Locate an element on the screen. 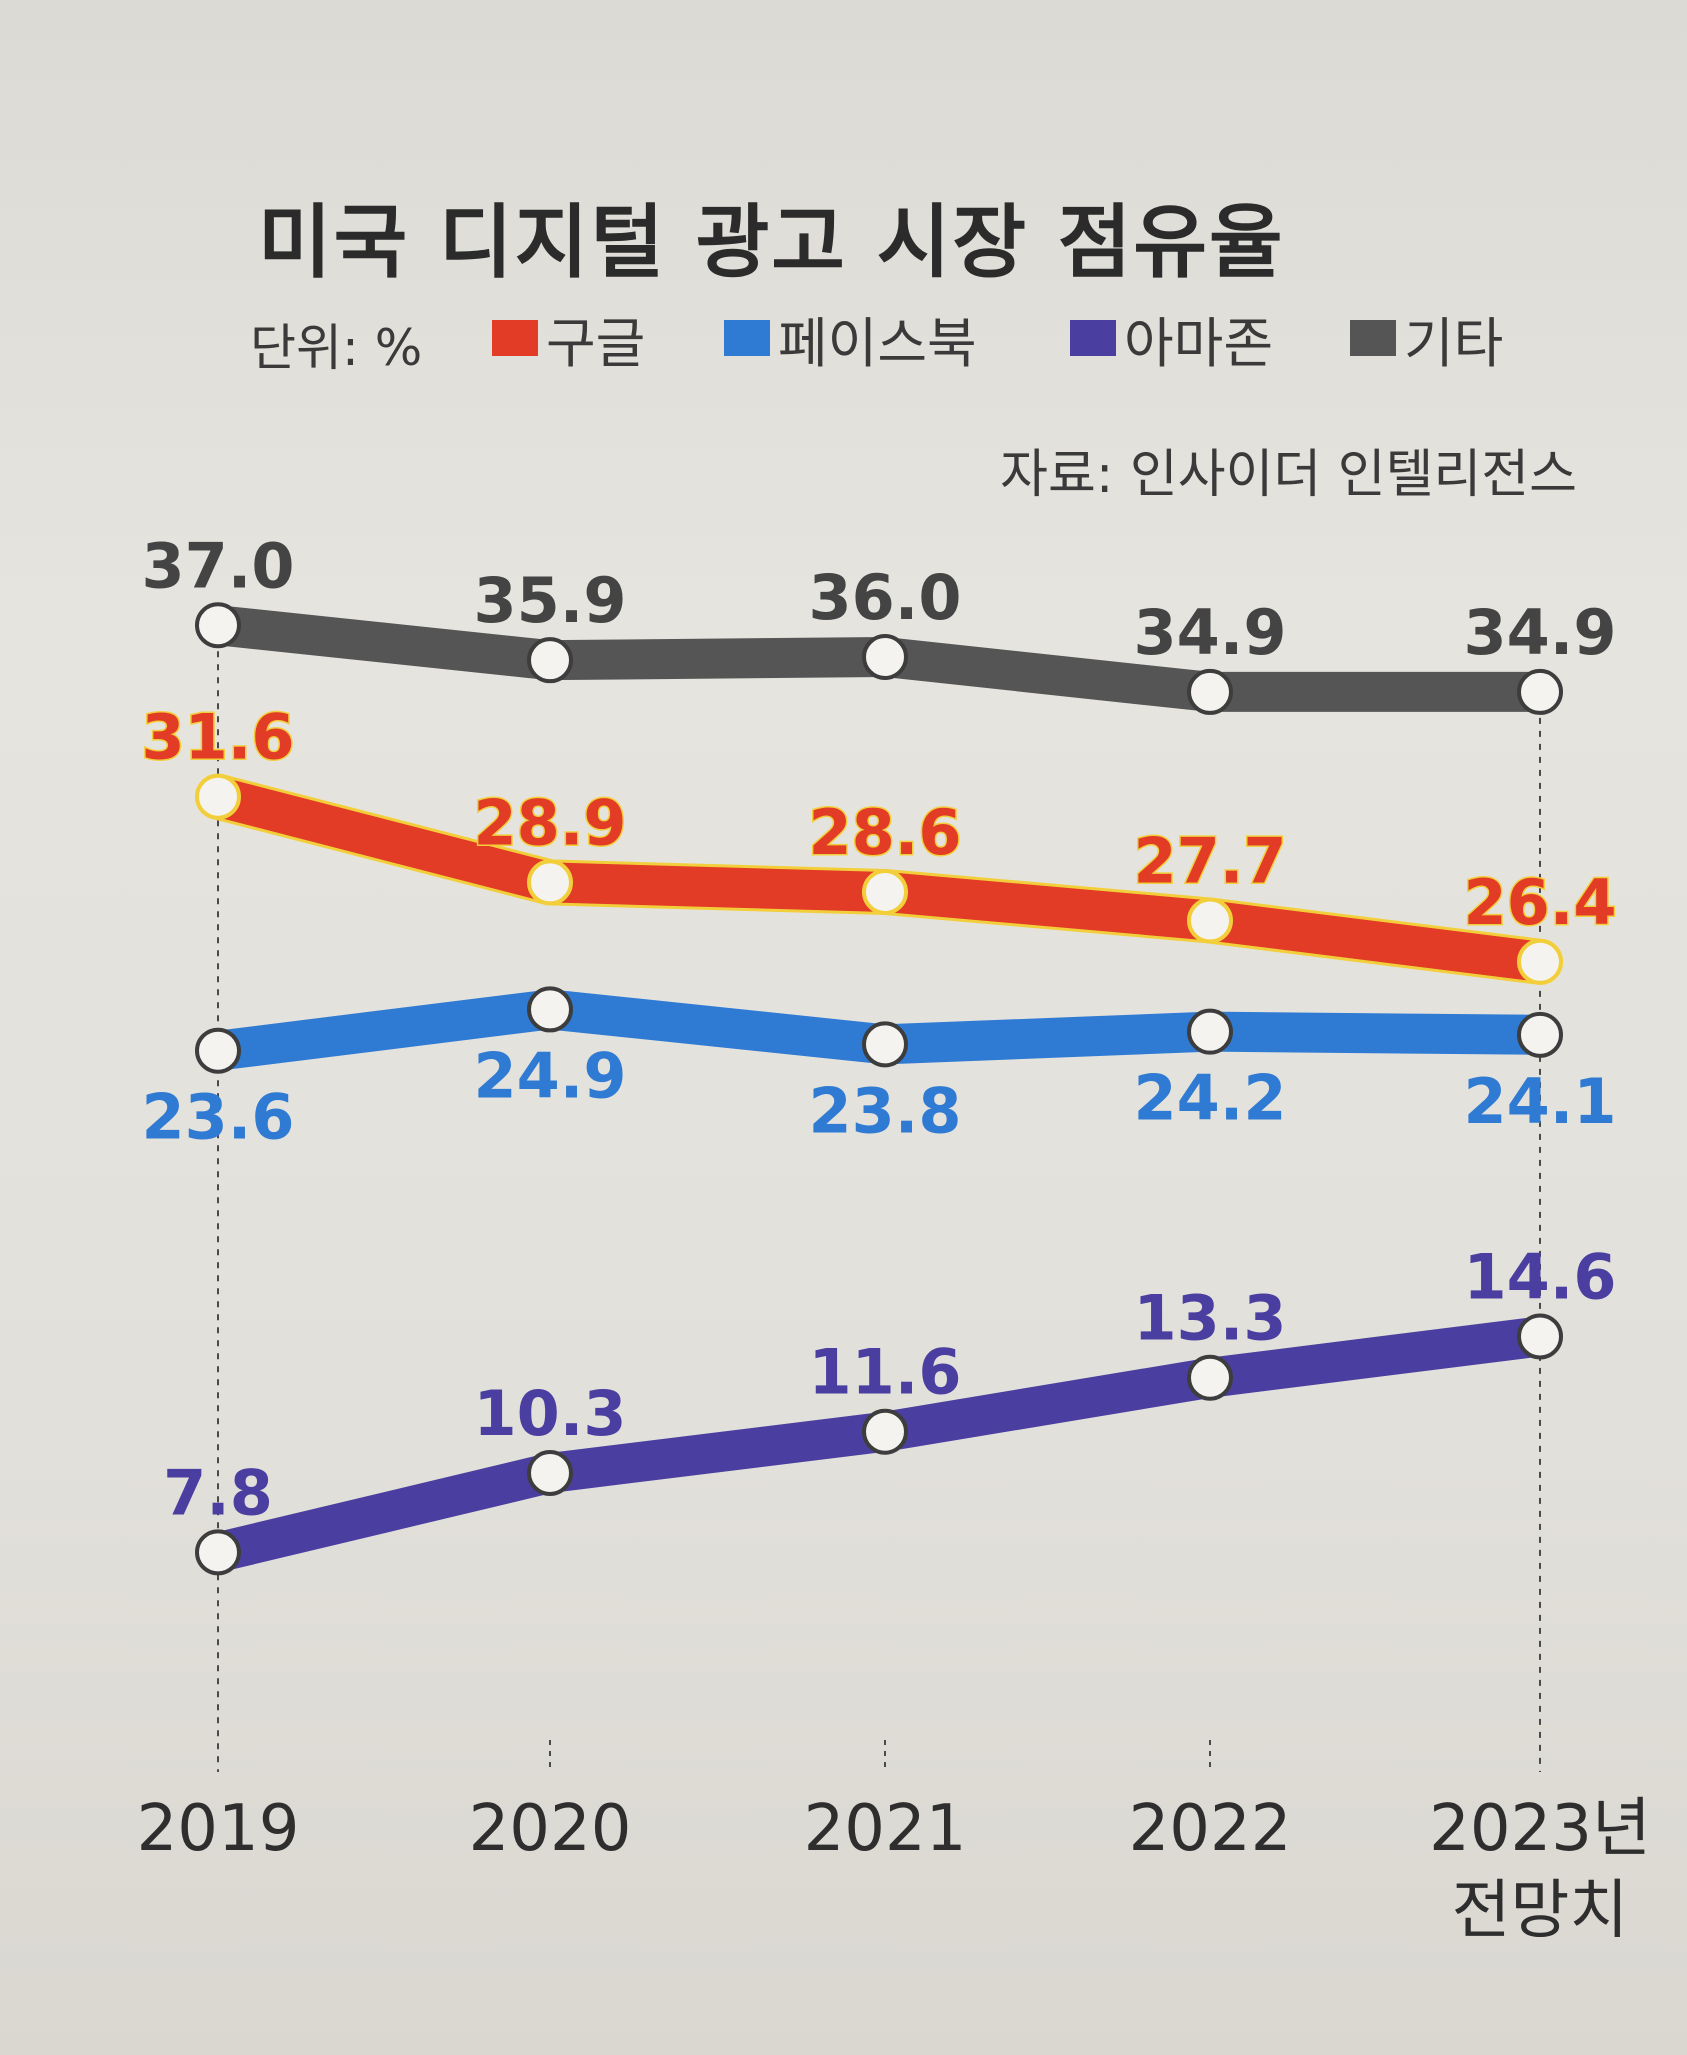 The image size is (1687, 2055). unit-label: 단위: % is located at coordinates (336, 348).